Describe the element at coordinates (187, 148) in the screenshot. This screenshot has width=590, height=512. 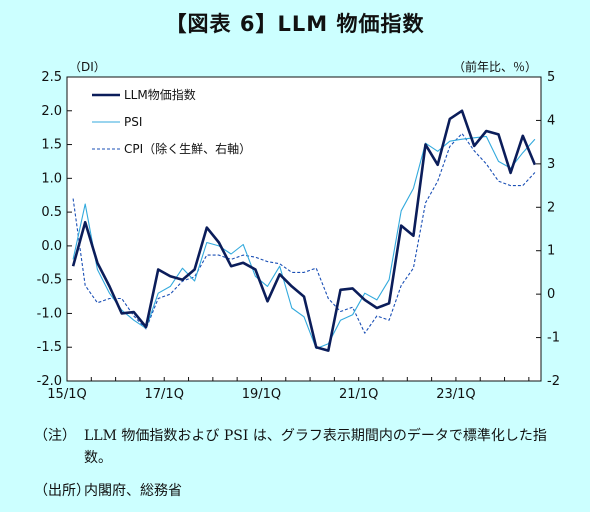
I see `legend-label-2: CPI（除く生鮮、右軸）` at that location.